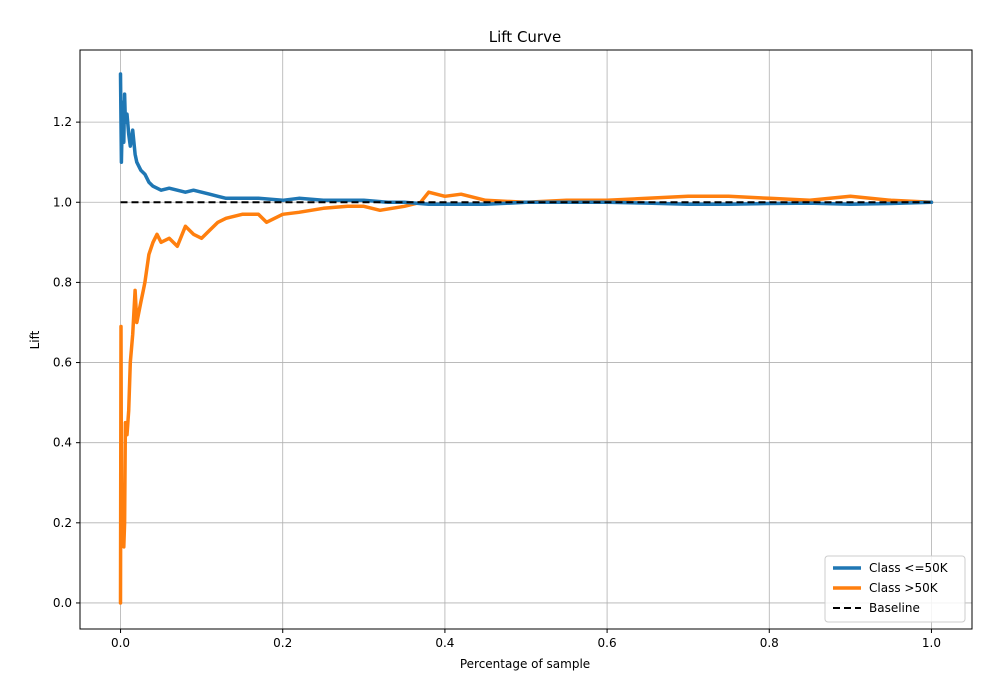 Image resolution: width=1000 pixels, height=700 pixels. Describe the element at coordinates (525, 664) in the screenshot. I see `x-axis-label: Percentage of sample` at that location.